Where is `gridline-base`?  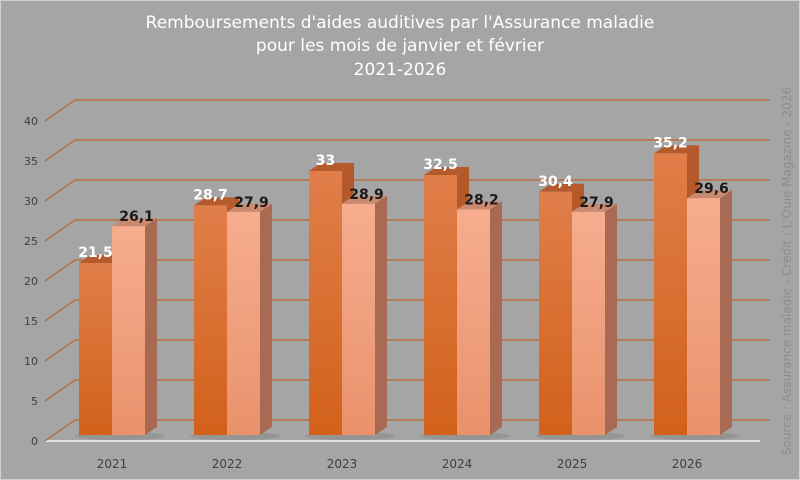
gridline-base is located at coordinates (407, 430).